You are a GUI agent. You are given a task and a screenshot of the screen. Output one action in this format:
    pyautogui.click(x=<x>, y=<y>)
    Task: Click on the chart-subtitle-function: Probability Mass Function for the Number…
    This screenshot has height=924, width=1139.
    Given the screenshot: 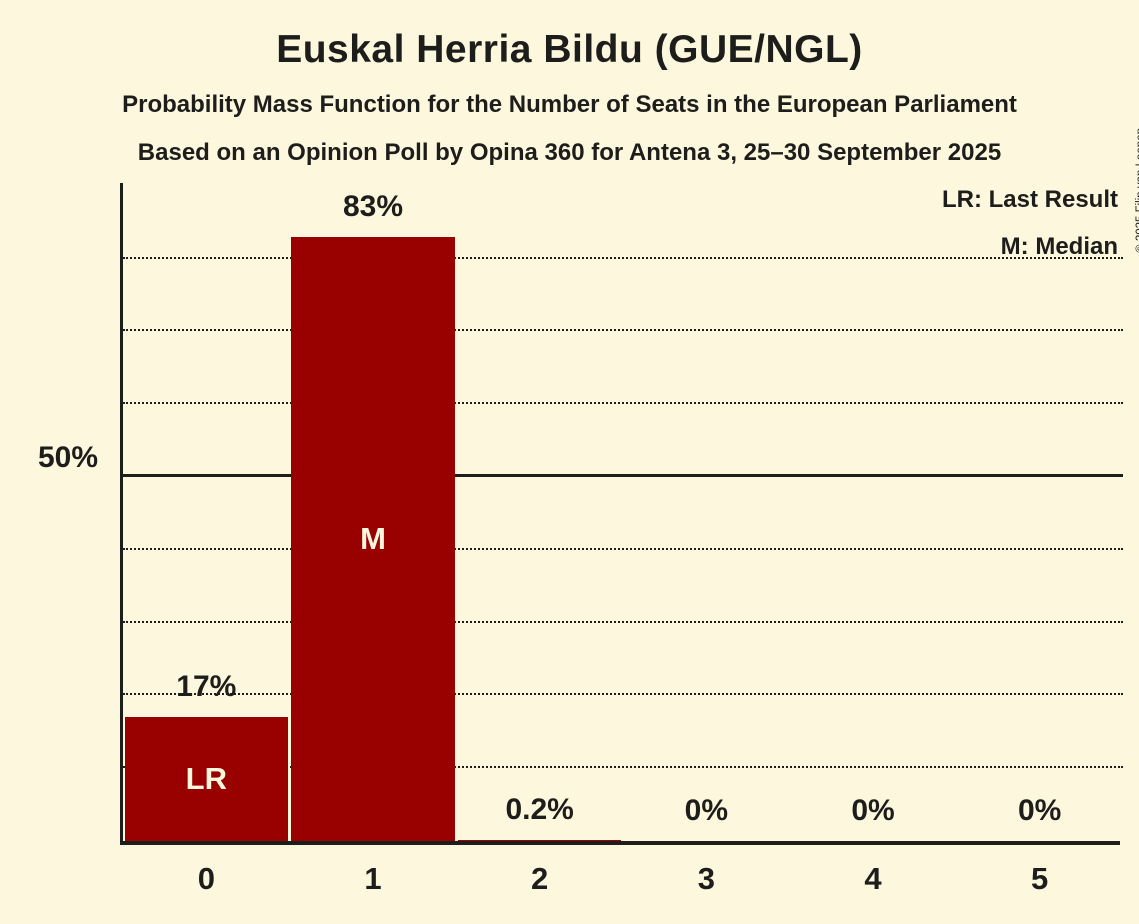 What is the action you would take?
    pyautogui.click(x=569, y=104)
    